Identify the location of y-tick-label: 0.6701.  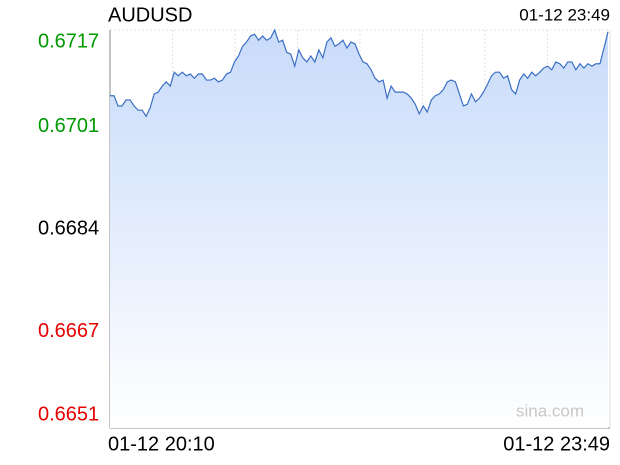
(68, 126).